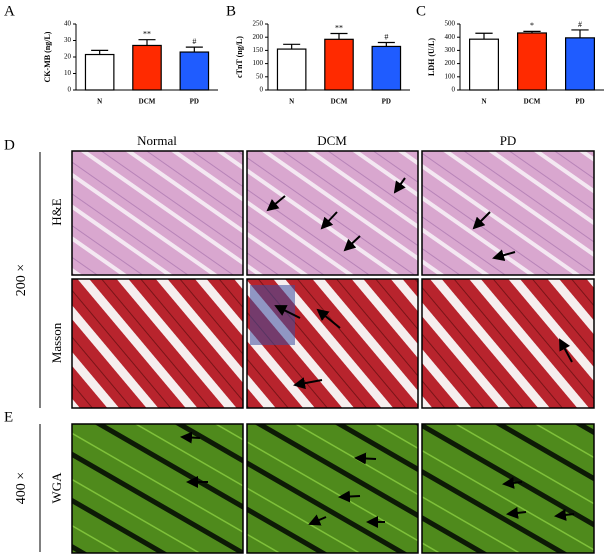 This screenshot has height=556, width=613. I want to click on panel-letter: C, so click(421, 11).